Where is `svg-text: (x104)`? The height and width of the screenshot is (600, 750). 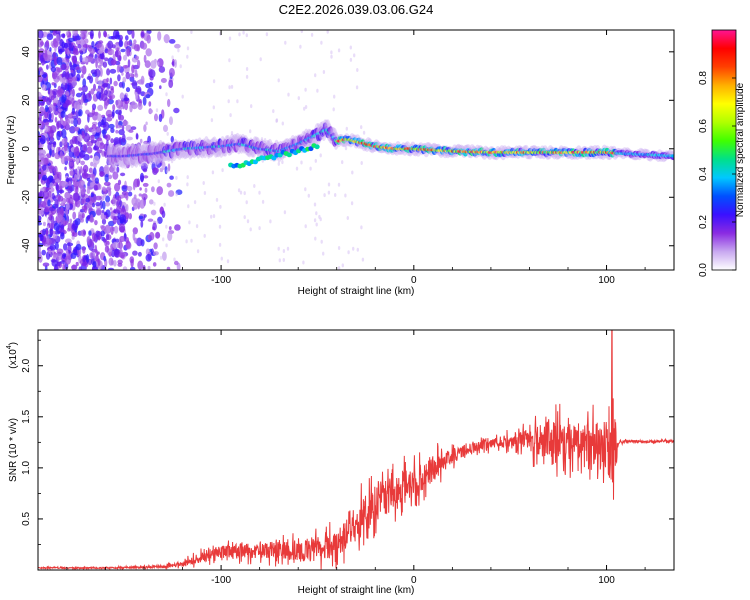
svg-text: (x104) is located at coordinates (12, 355).